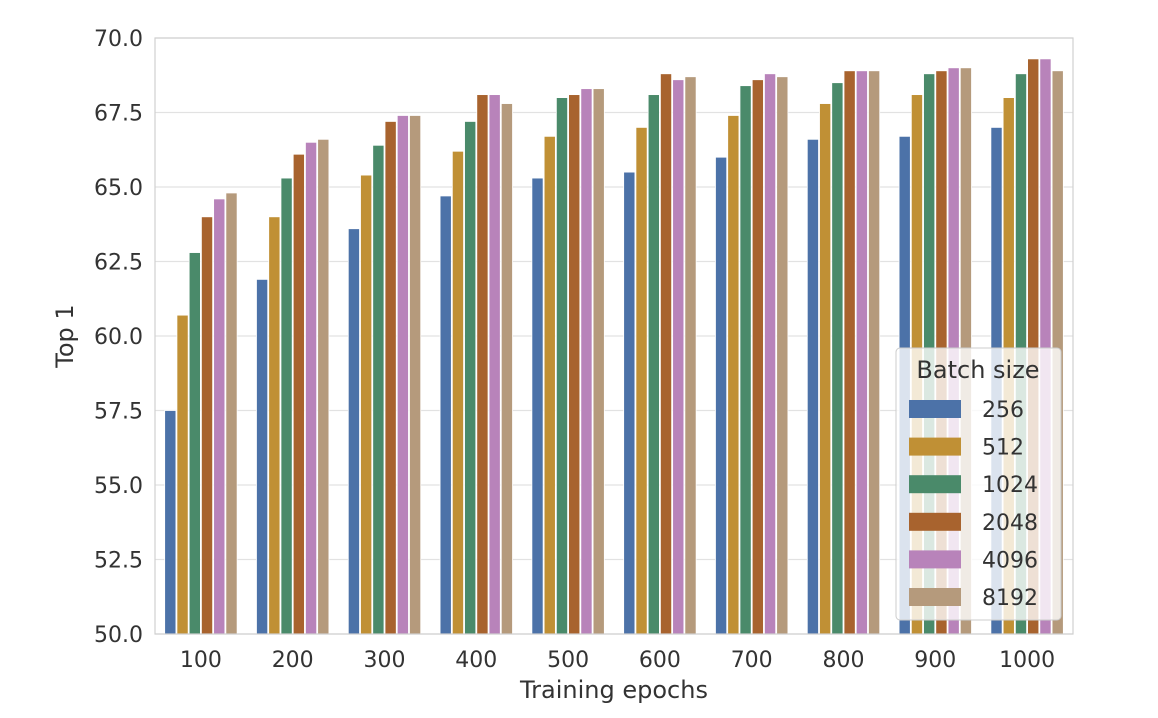 This screenshot has height=718, width=1158. I want to click on y-tick-label: 70.0, so click(118, 39).